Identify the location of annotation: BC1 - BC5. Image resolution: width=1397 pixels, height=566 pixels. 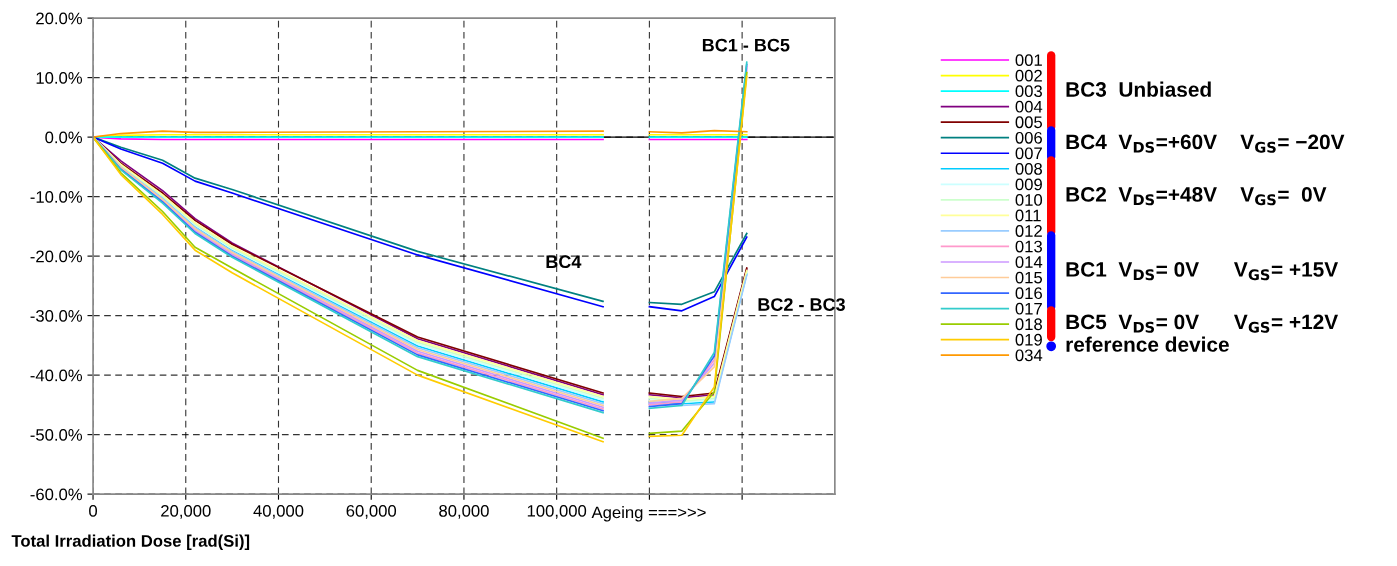
(746, 45).